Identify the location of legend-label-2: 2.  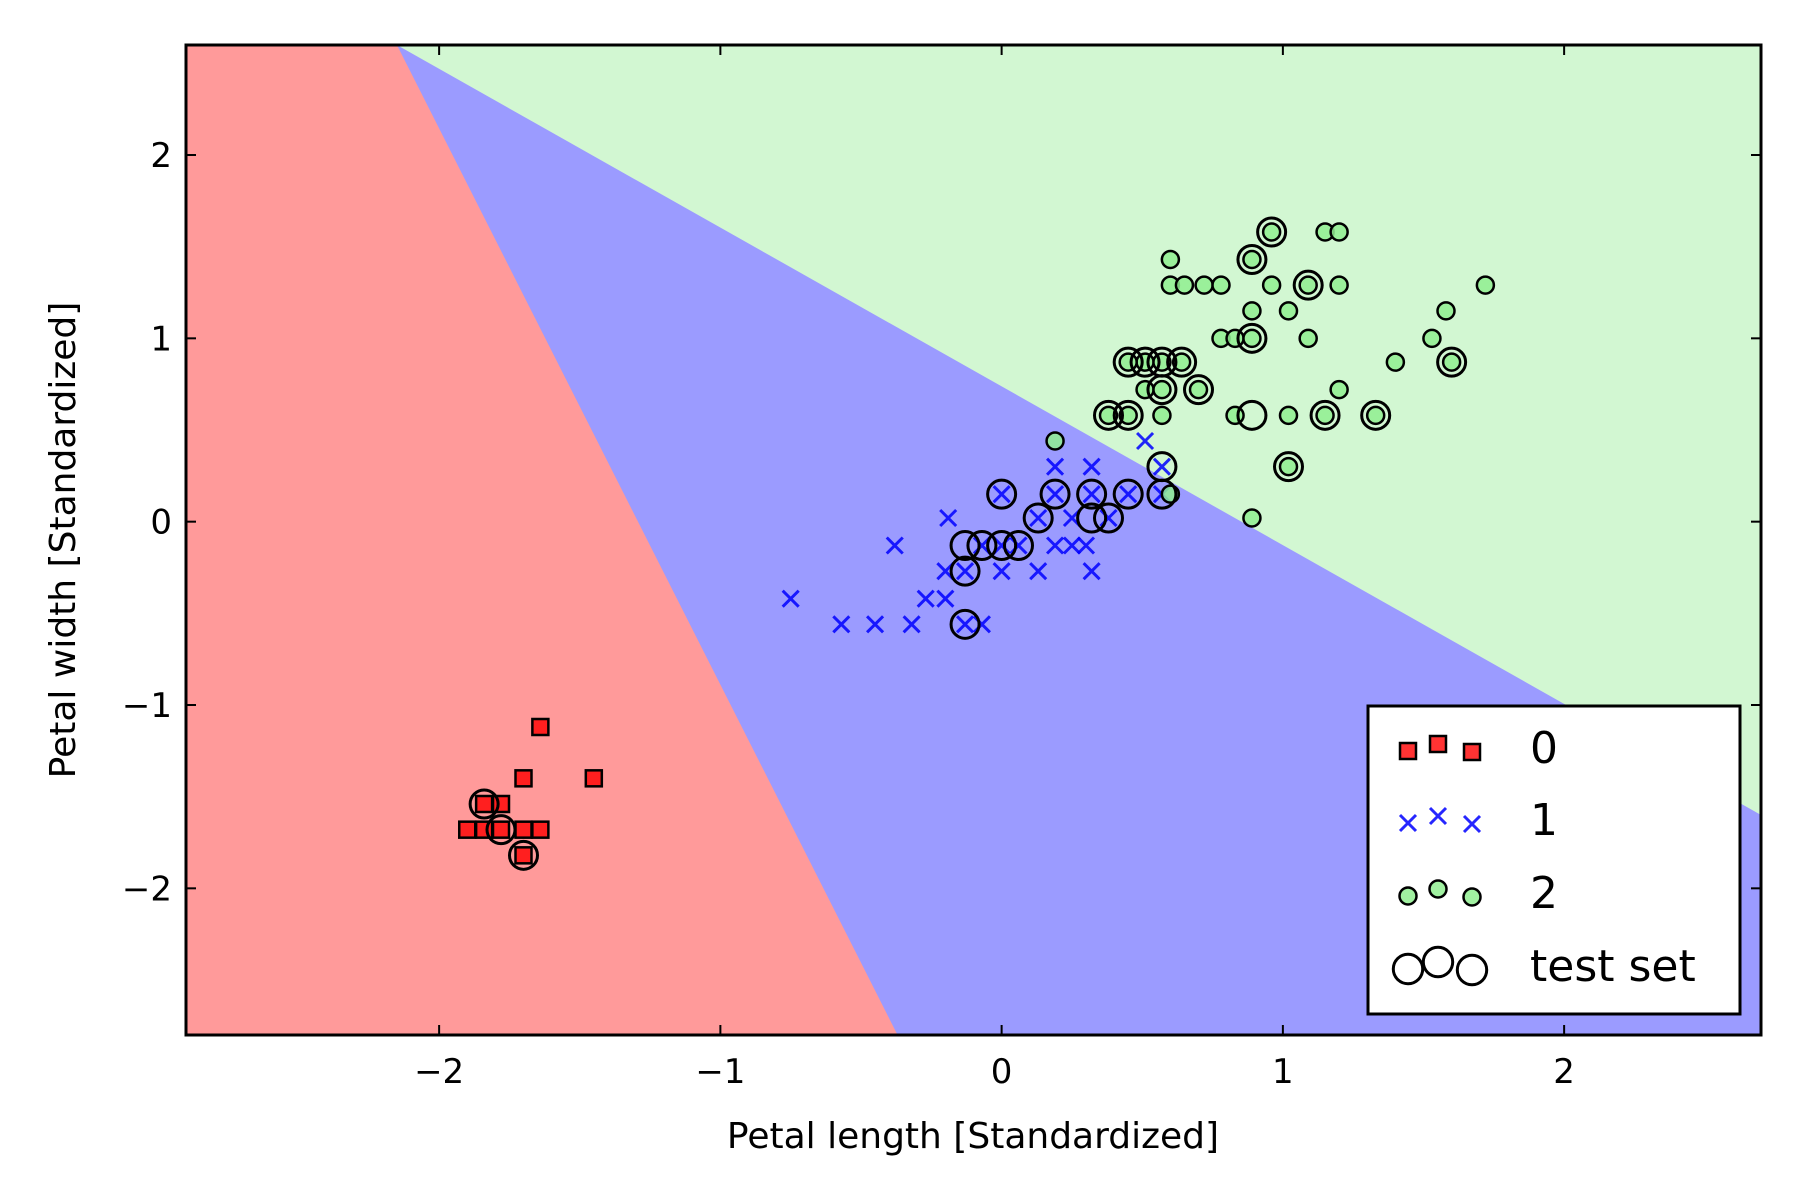
(1544, 893).